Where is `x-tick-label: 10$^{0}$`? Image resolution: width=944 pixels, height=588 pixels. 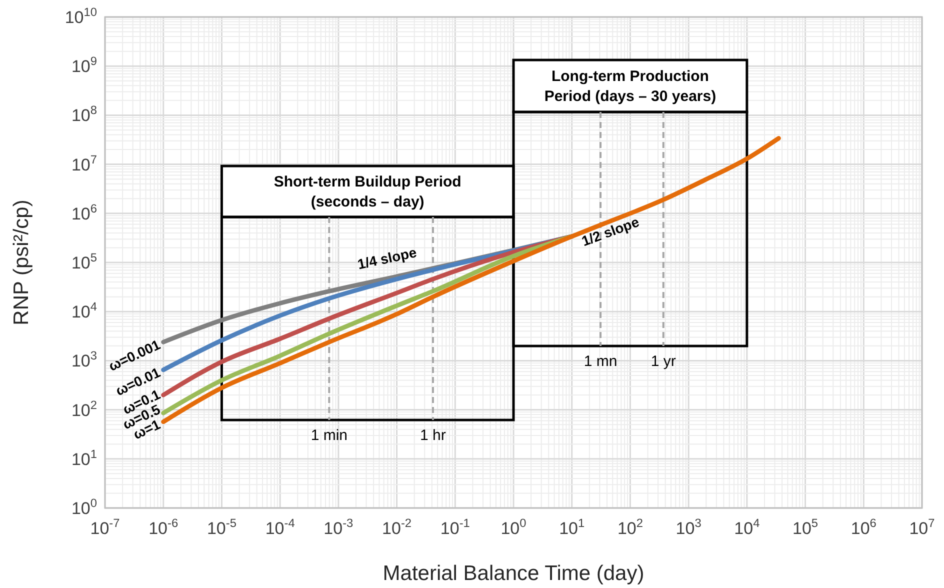 x-tick-label: 10$^{0}$ is located at coordinates (513, 527).